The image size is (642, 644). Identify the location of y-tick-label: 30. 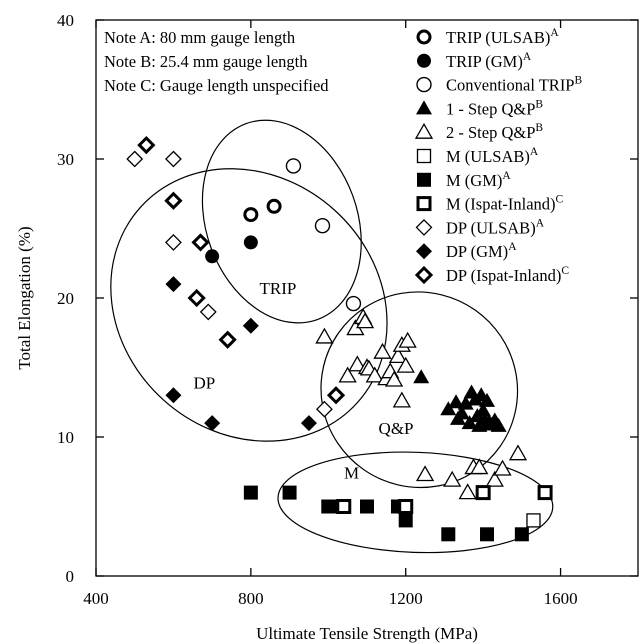
(65, 159).